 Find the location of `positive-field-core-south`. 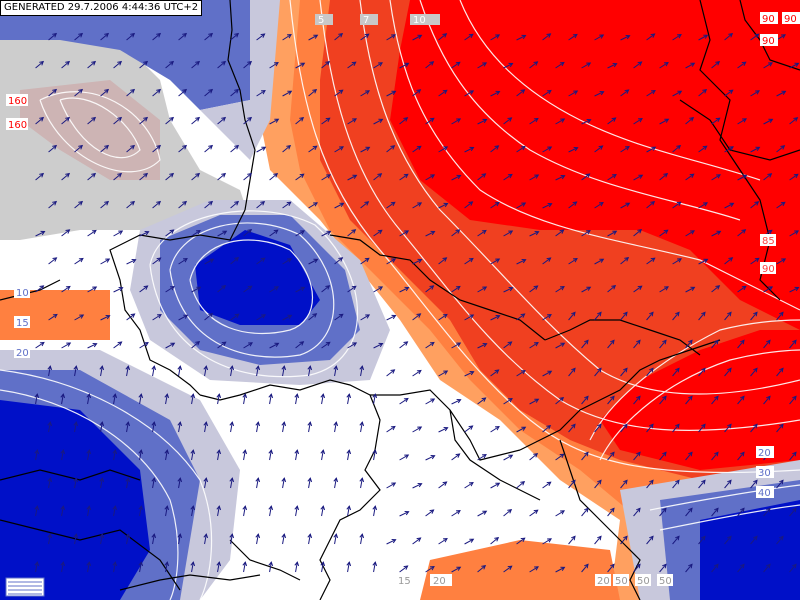

positive-field-core-south is located at coordinates (700, 400).